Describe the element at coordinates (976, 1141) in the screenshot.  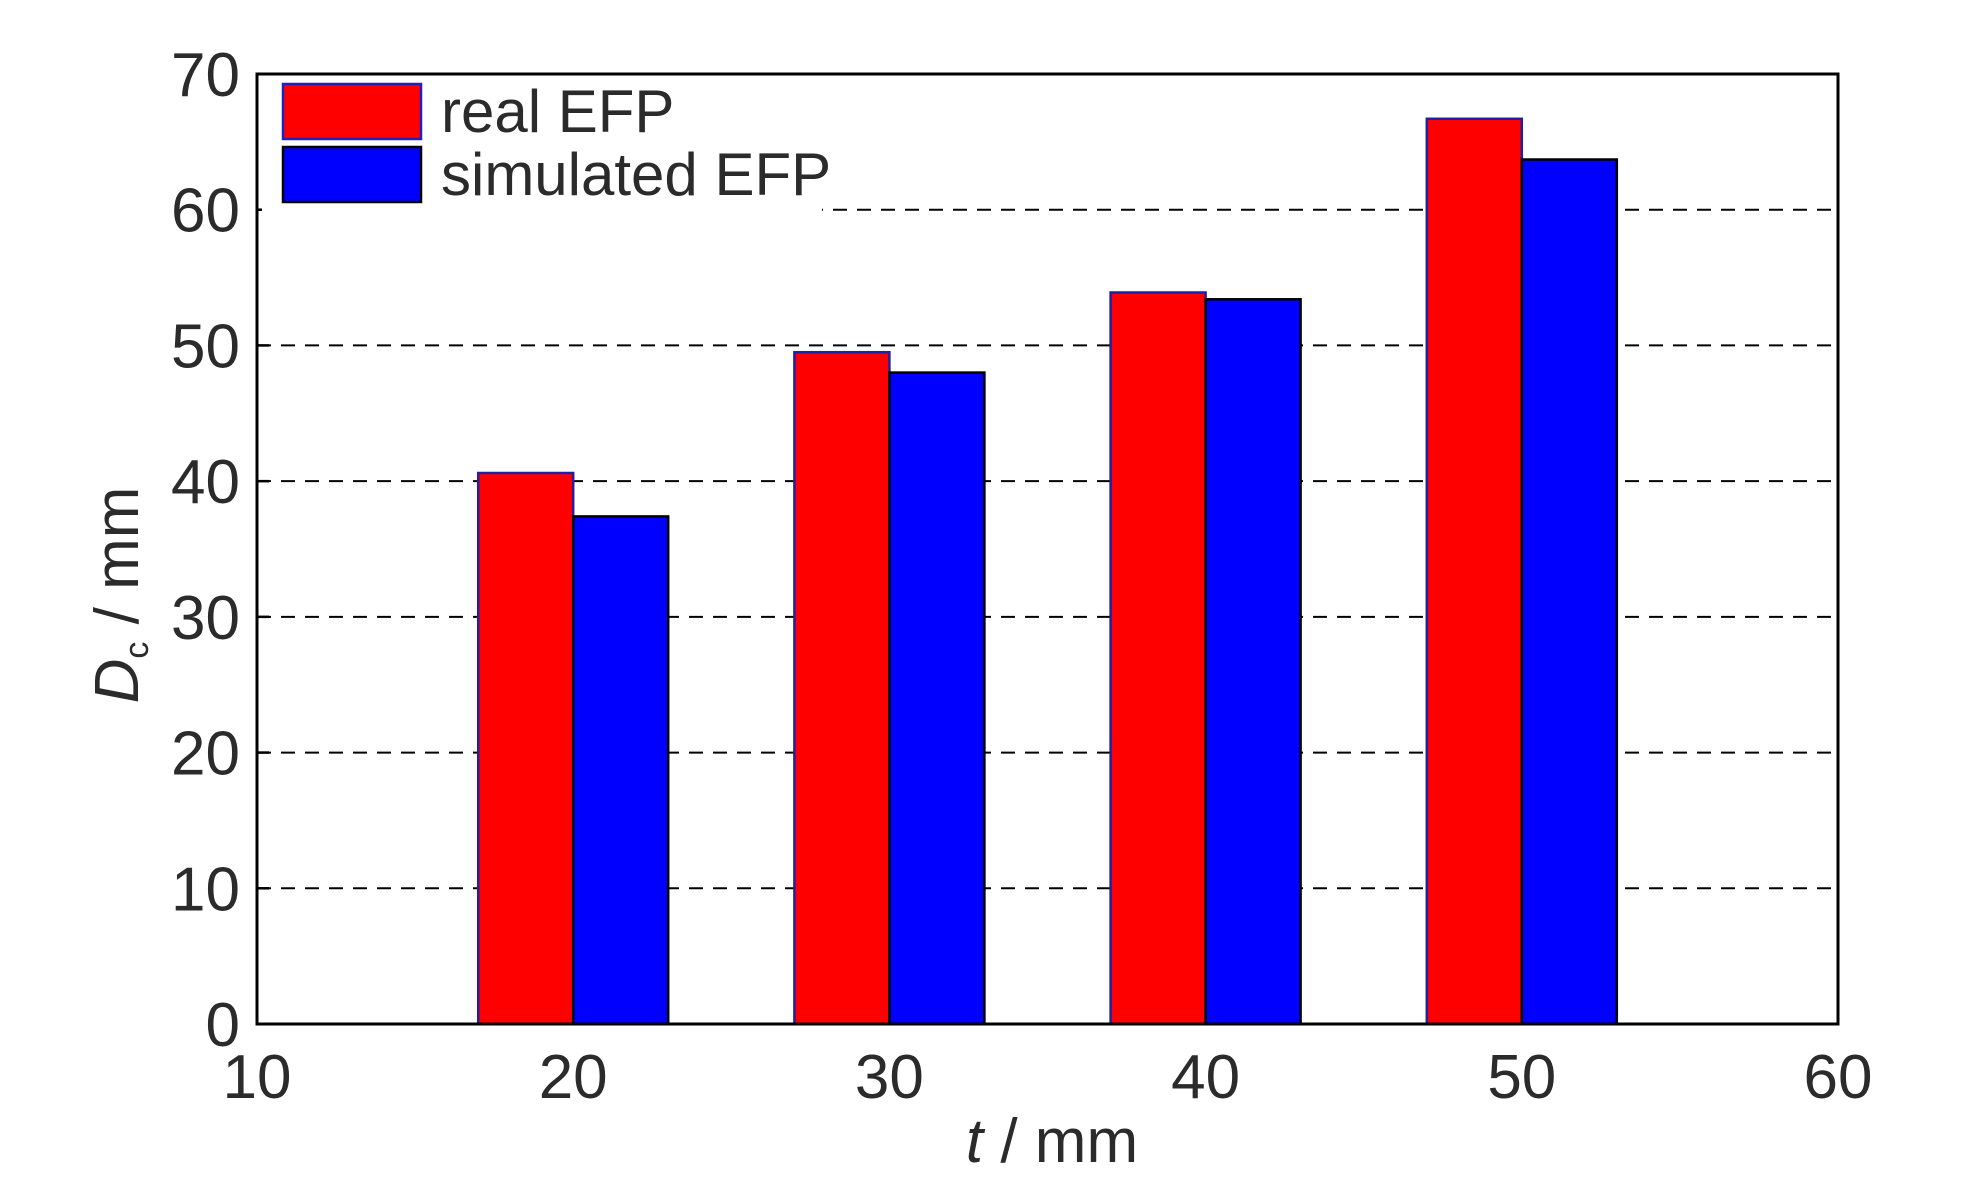
I see `x-axis-title-italic: t` at that location.